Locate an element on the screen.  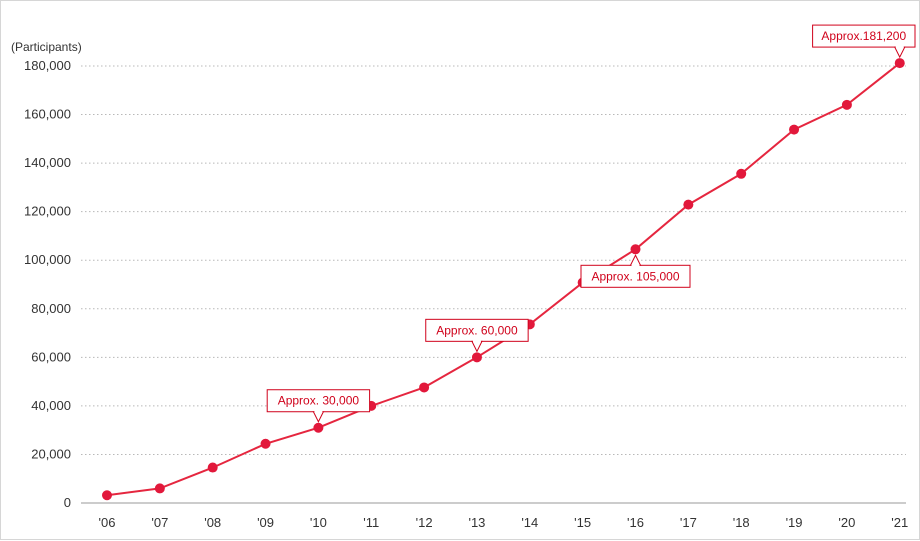
y-tick-label: 60,000 is located at coordinates (51, 356).